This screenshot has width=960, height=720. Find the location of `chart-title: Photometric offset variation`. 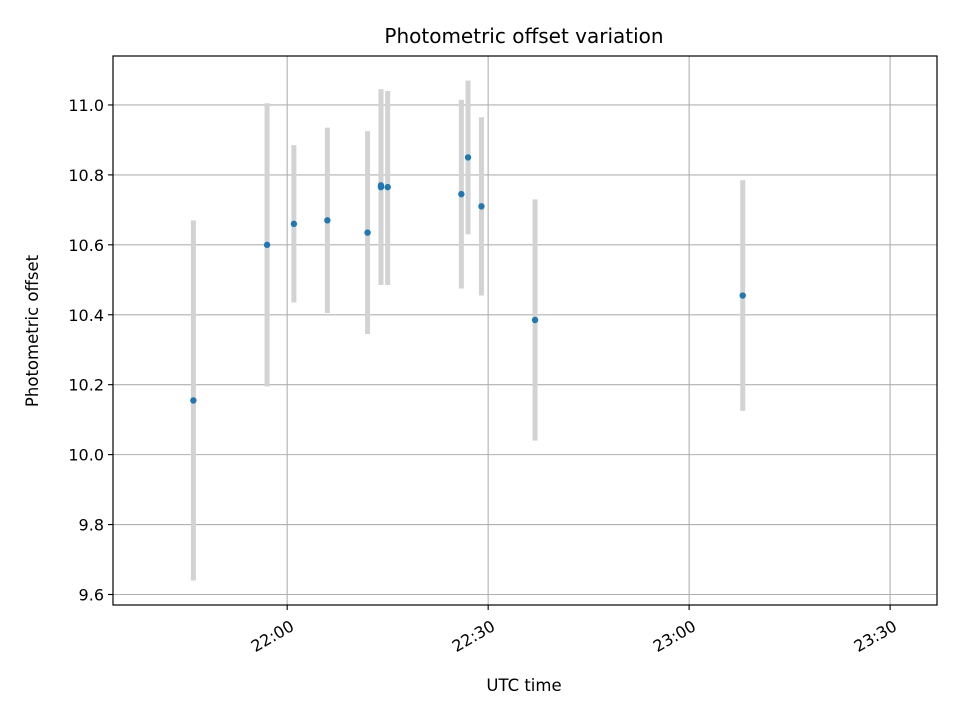

chart-title: Photometric offset variation is located at coordinates (523, 36).